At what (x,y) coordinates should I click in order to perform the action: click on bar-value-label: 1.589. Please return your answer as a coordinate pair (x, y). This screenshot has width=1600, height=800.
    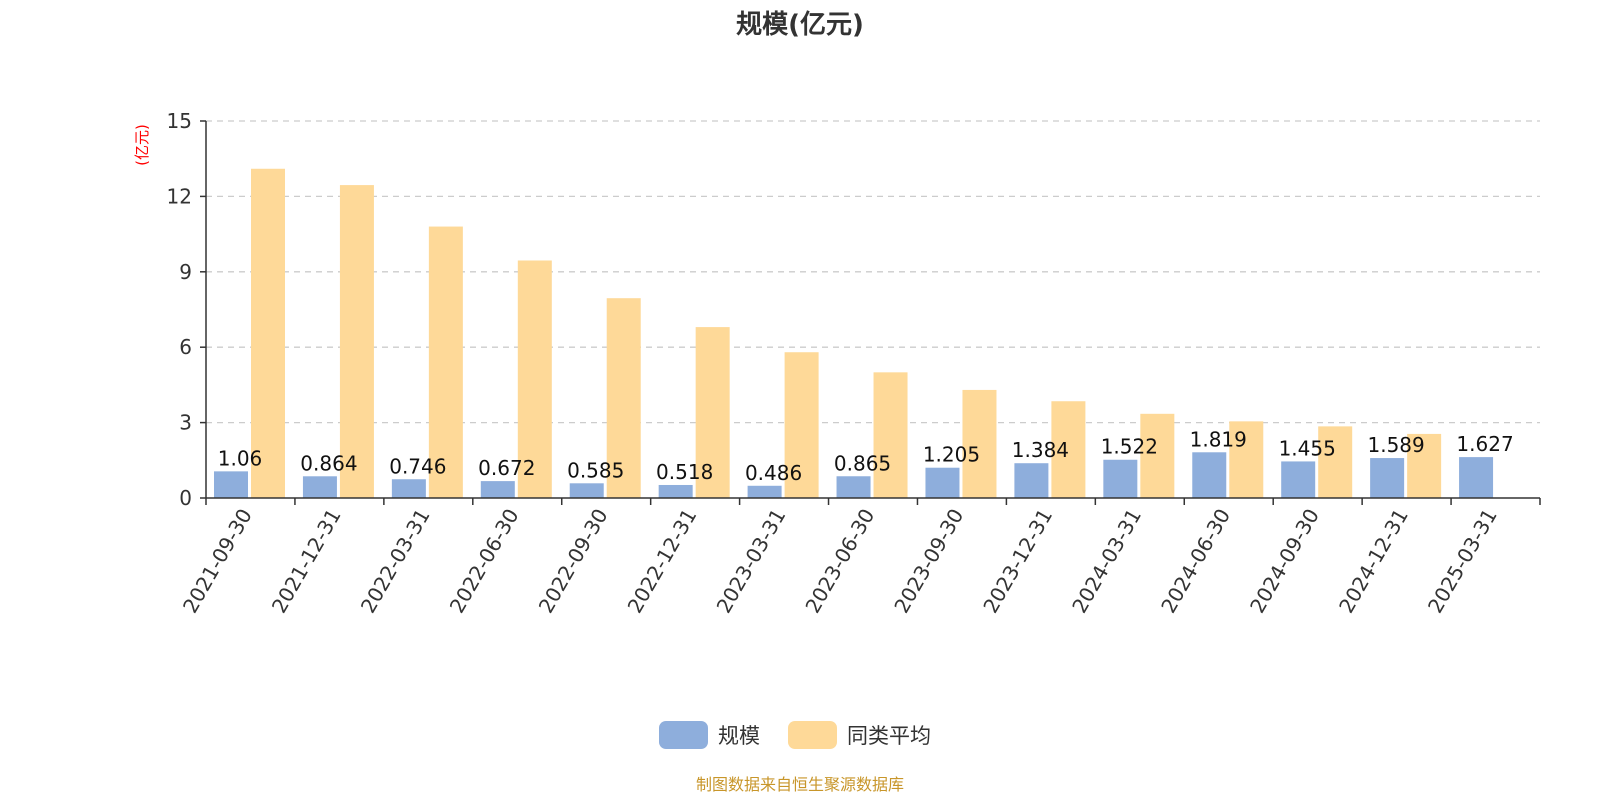
    Looking at the image, I should click on (1396, 445).